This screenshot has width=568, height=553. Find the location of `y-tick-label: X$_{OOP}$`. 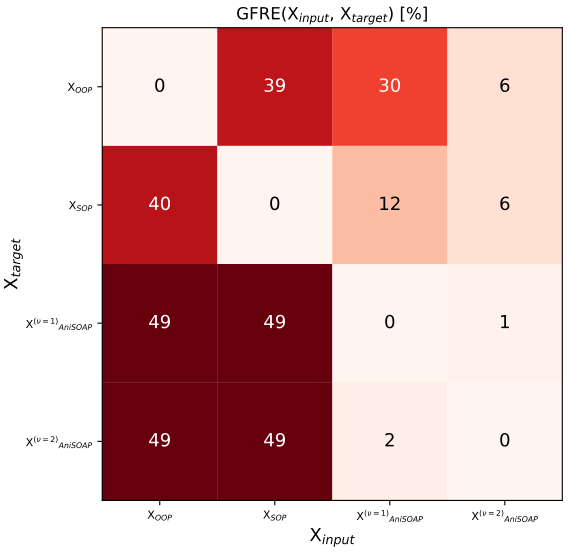

y-tick-label: X$_{OOP}$ is located at coordinates (80, 87).